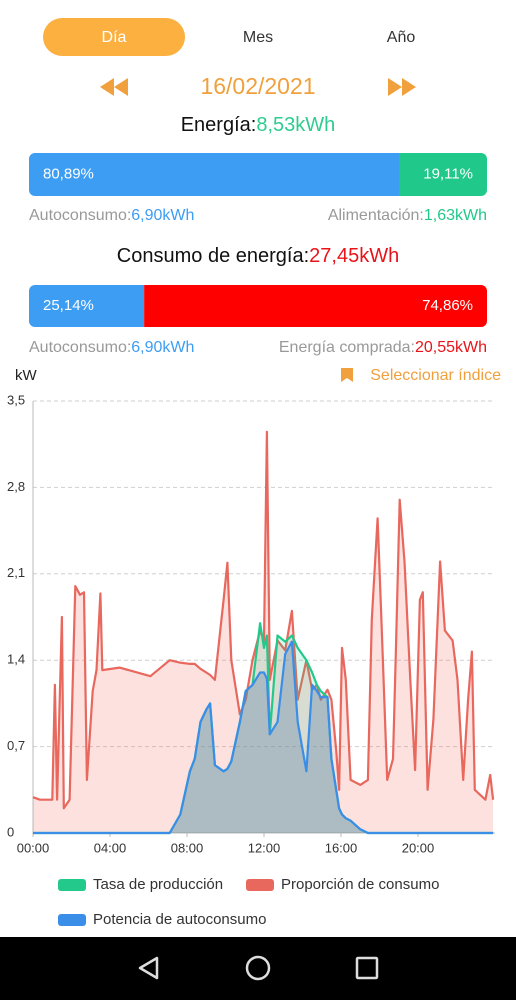 The image size is (516, 1000). Describe the element at coordinates (68, 173) in the screenshot. I see `segment-label: 80,89%` at that location.